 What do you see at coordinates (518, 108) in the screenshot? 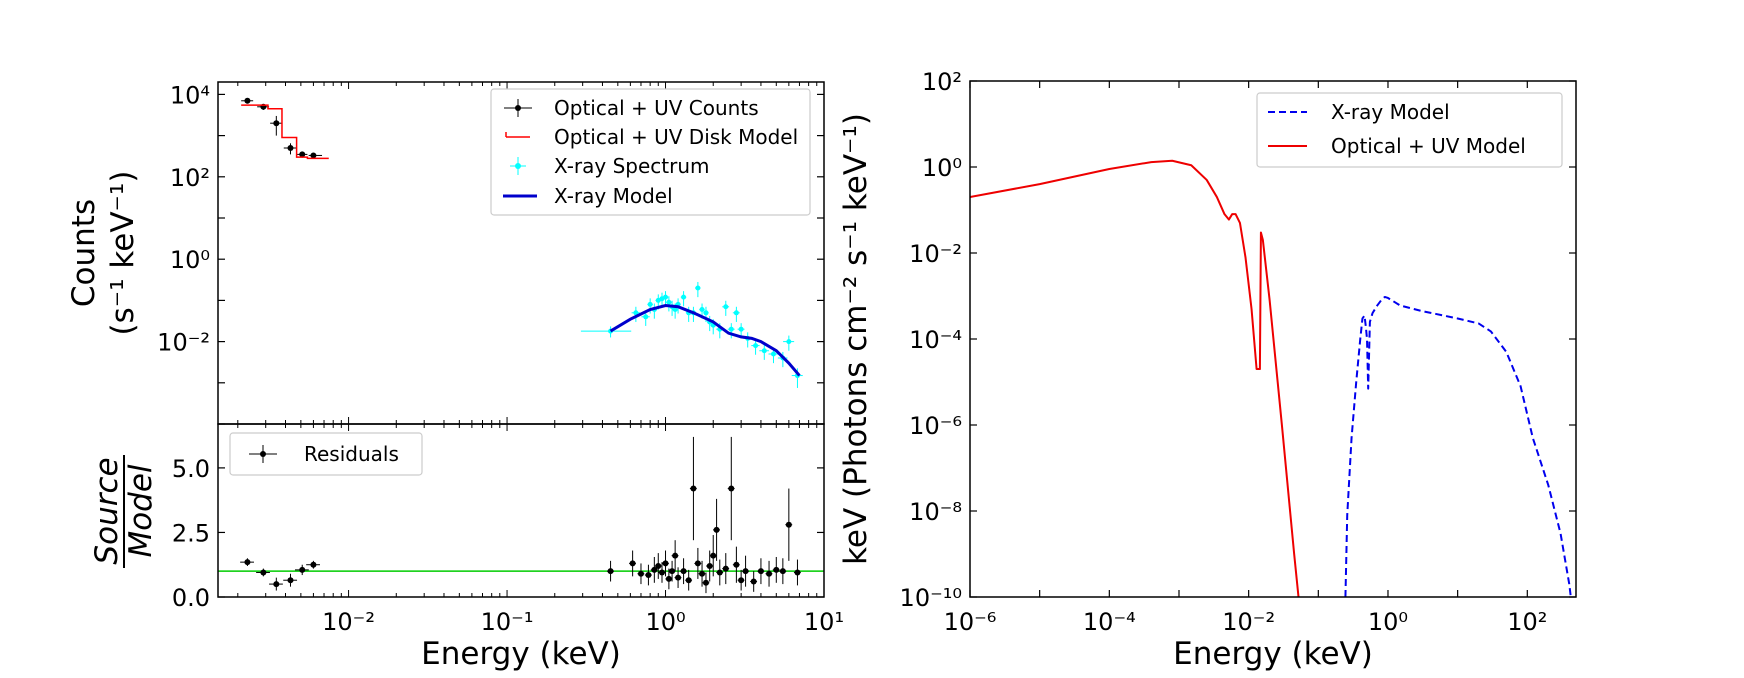
I see `legend-marker-optical-uv-counts-dot` at bounding box center [518, 108].